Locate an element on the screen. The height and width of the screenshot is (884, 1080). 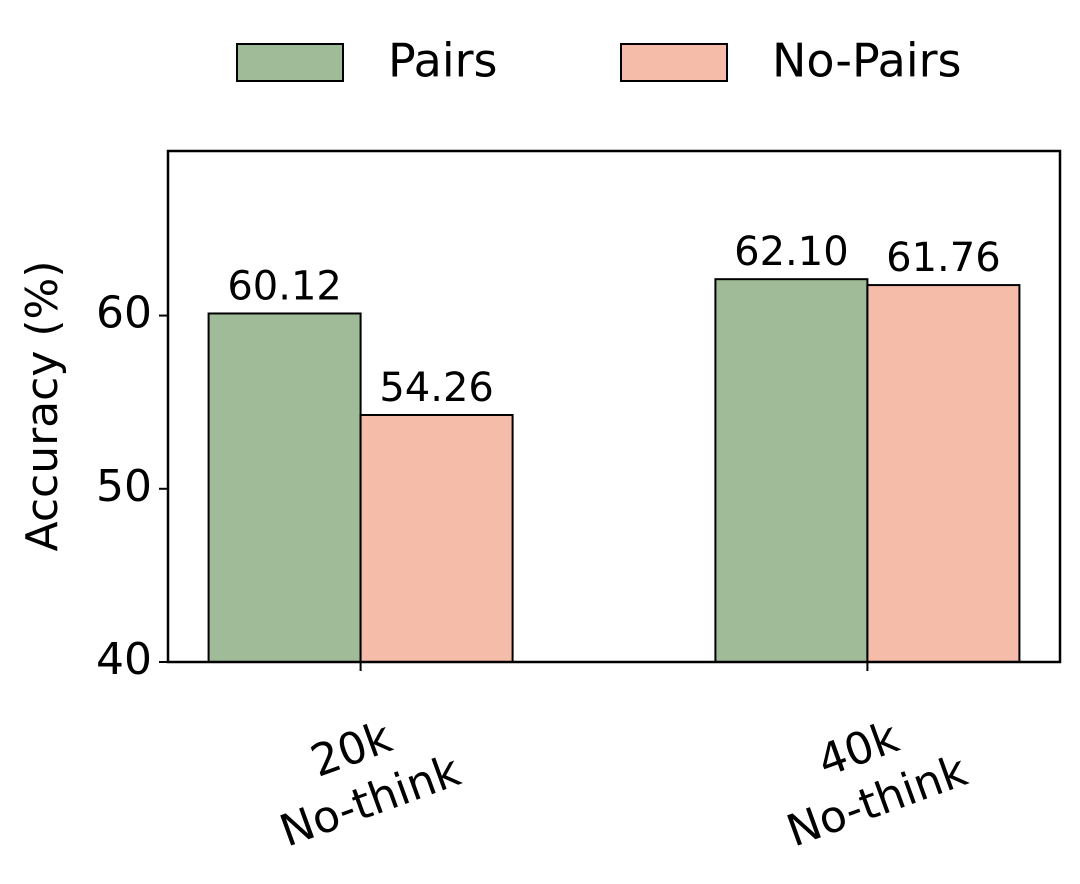
y-tick-label: 60 is located at coordinates (124, 313).